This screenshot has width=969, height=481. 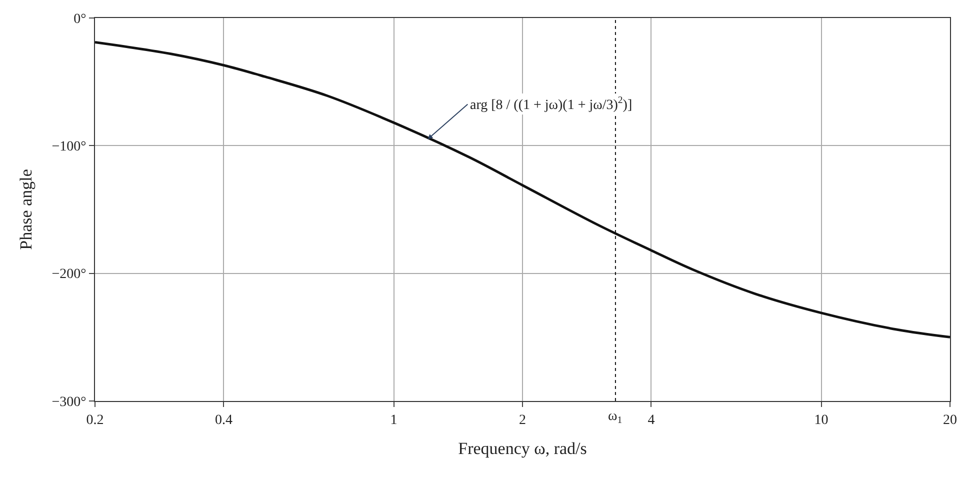 I want to click on x-tick-label: 0.4, so click(x=223, y=420).